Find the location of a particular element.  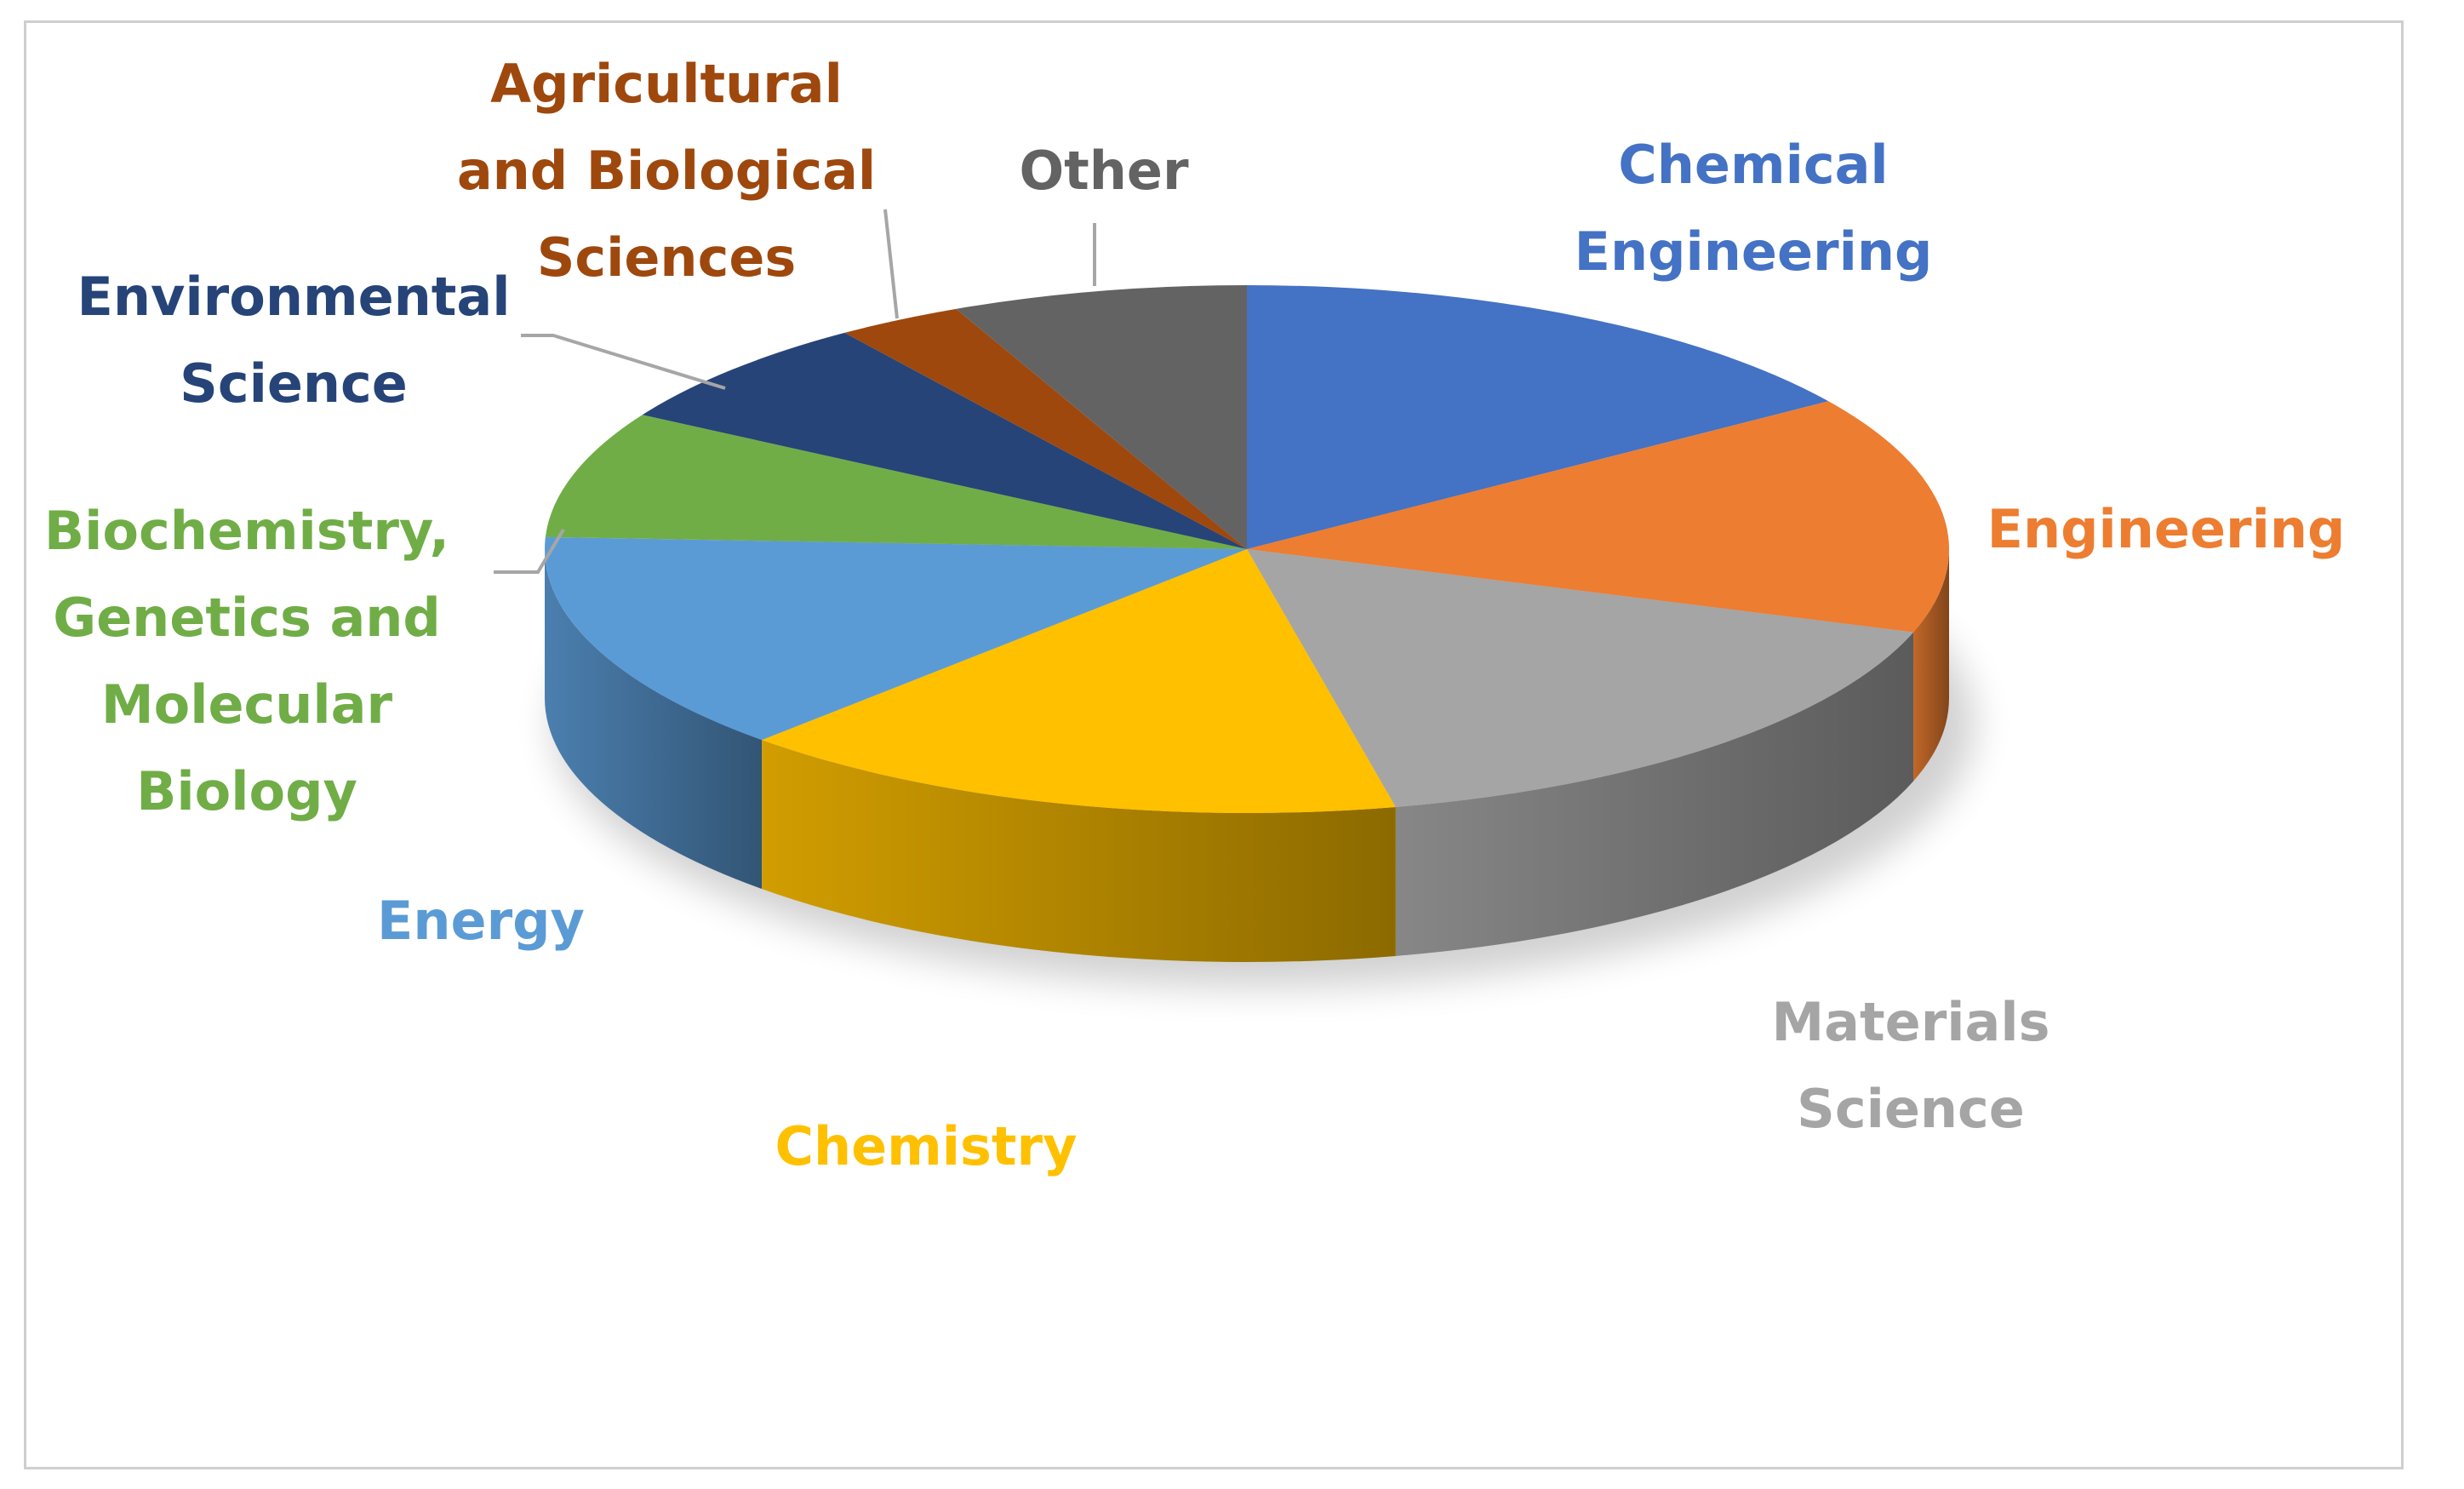

slice-label-2-line-0: Materials is located at coordinates (1910, 1022).